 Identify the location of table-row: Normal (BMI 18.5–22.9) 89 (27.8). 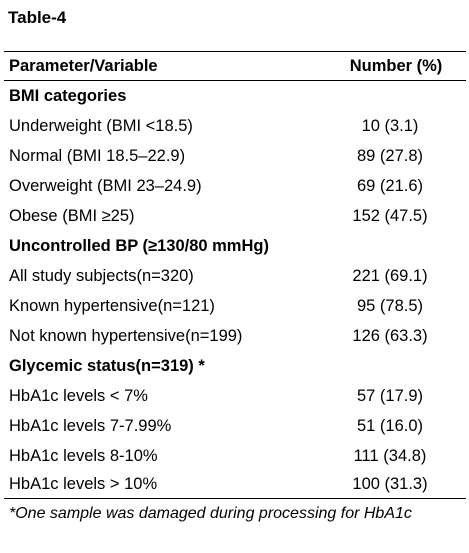
(234, 156).